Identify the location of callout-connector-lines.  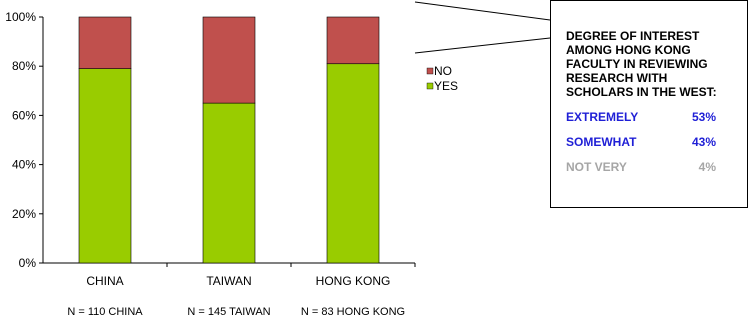
(482, 27).